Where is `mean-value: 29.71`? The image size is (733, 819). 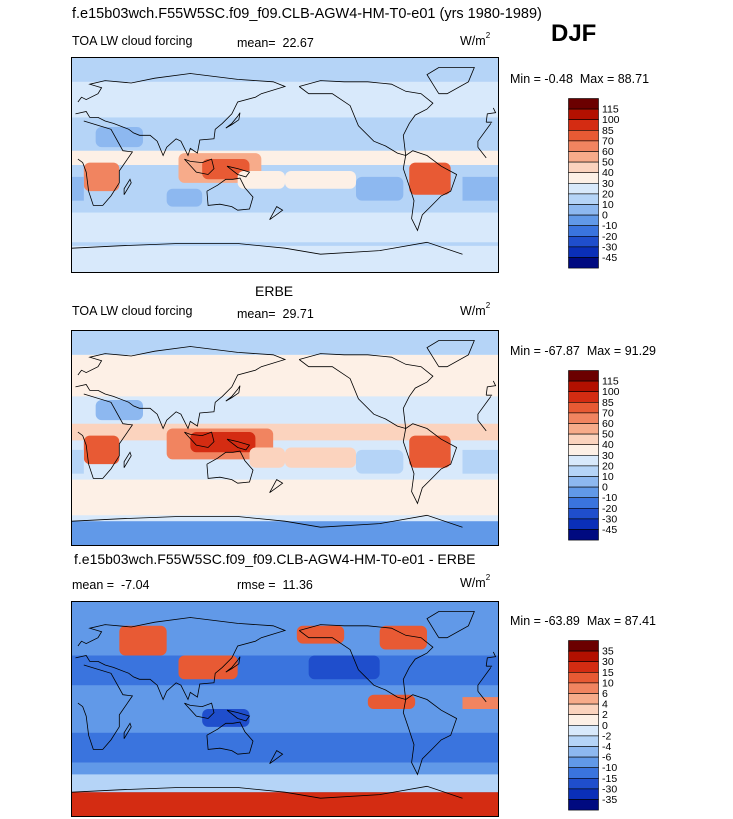
mean-value: 29.71 is located at coordinates (298, 314).